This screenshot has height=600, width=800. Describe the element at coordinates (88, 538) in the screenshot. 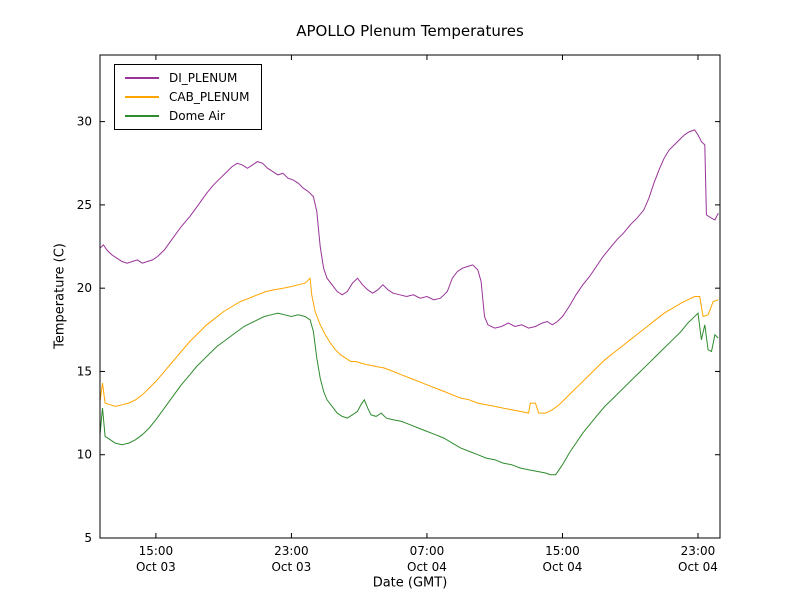

I see `y-tick-label: 5` at that location.